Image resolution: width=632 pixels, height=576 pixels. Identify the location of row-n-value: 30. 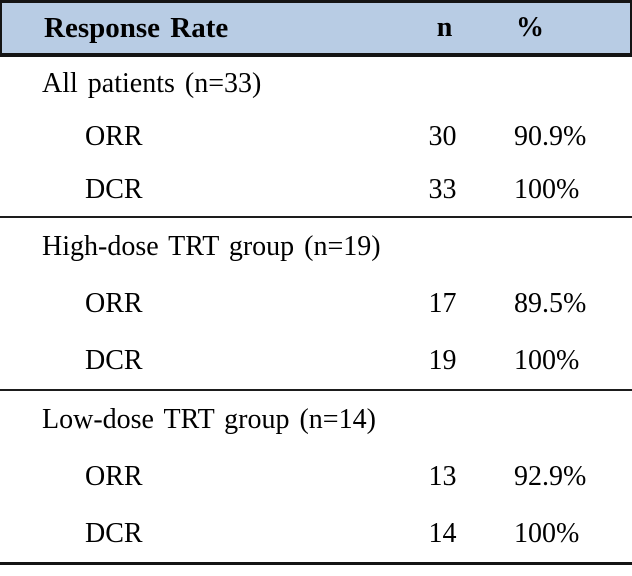
(442, 136).